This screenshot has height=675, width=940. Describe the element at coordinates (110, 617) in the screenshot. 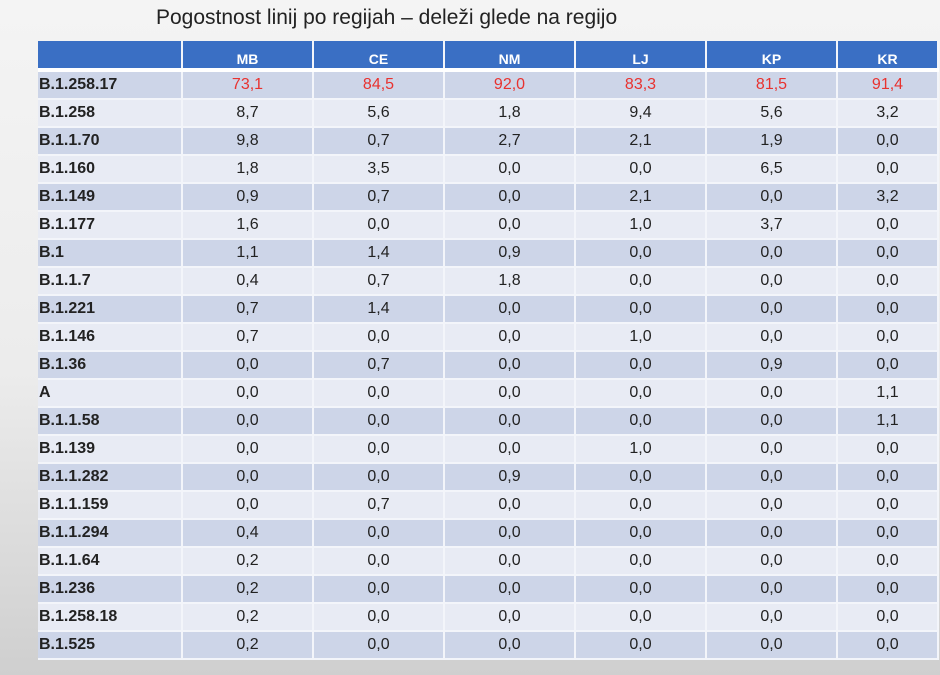

I see `lineage-label: B.1.258.18` at that location.